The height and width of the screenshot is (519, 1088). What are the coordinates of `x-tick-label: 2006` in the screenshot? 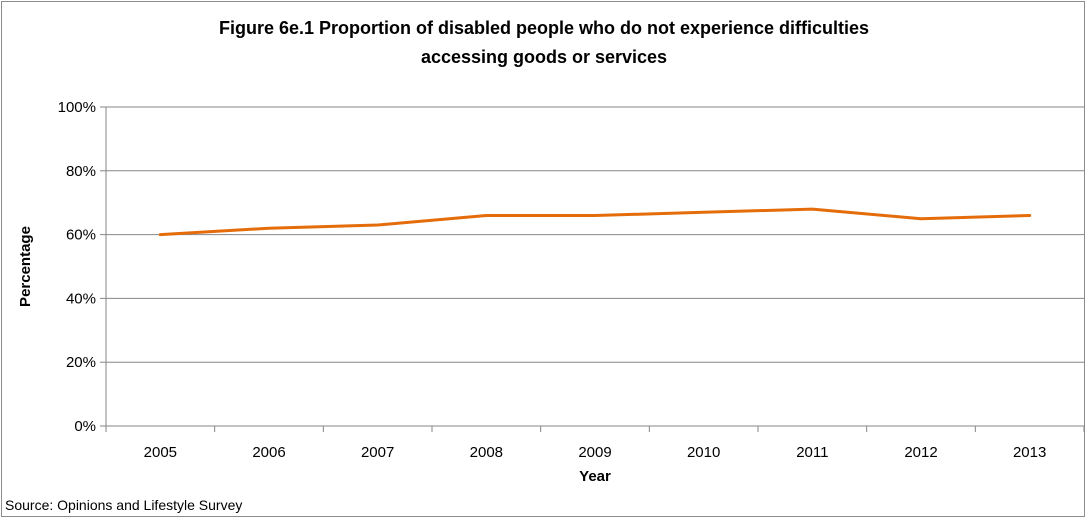 It's located at (268, 452).